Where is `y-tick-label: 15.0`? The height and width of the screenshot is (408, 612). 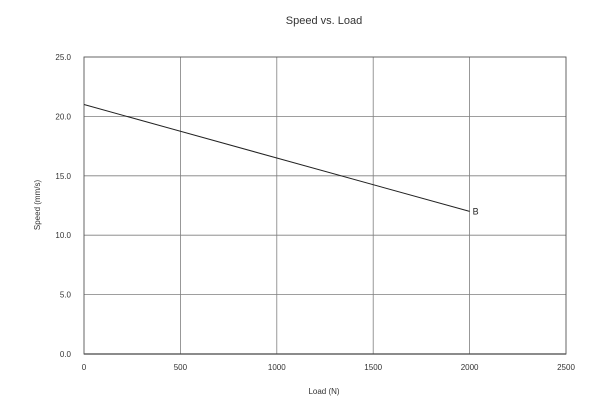
y-tick-label: 15.0 is located at coordinates (63, 176).